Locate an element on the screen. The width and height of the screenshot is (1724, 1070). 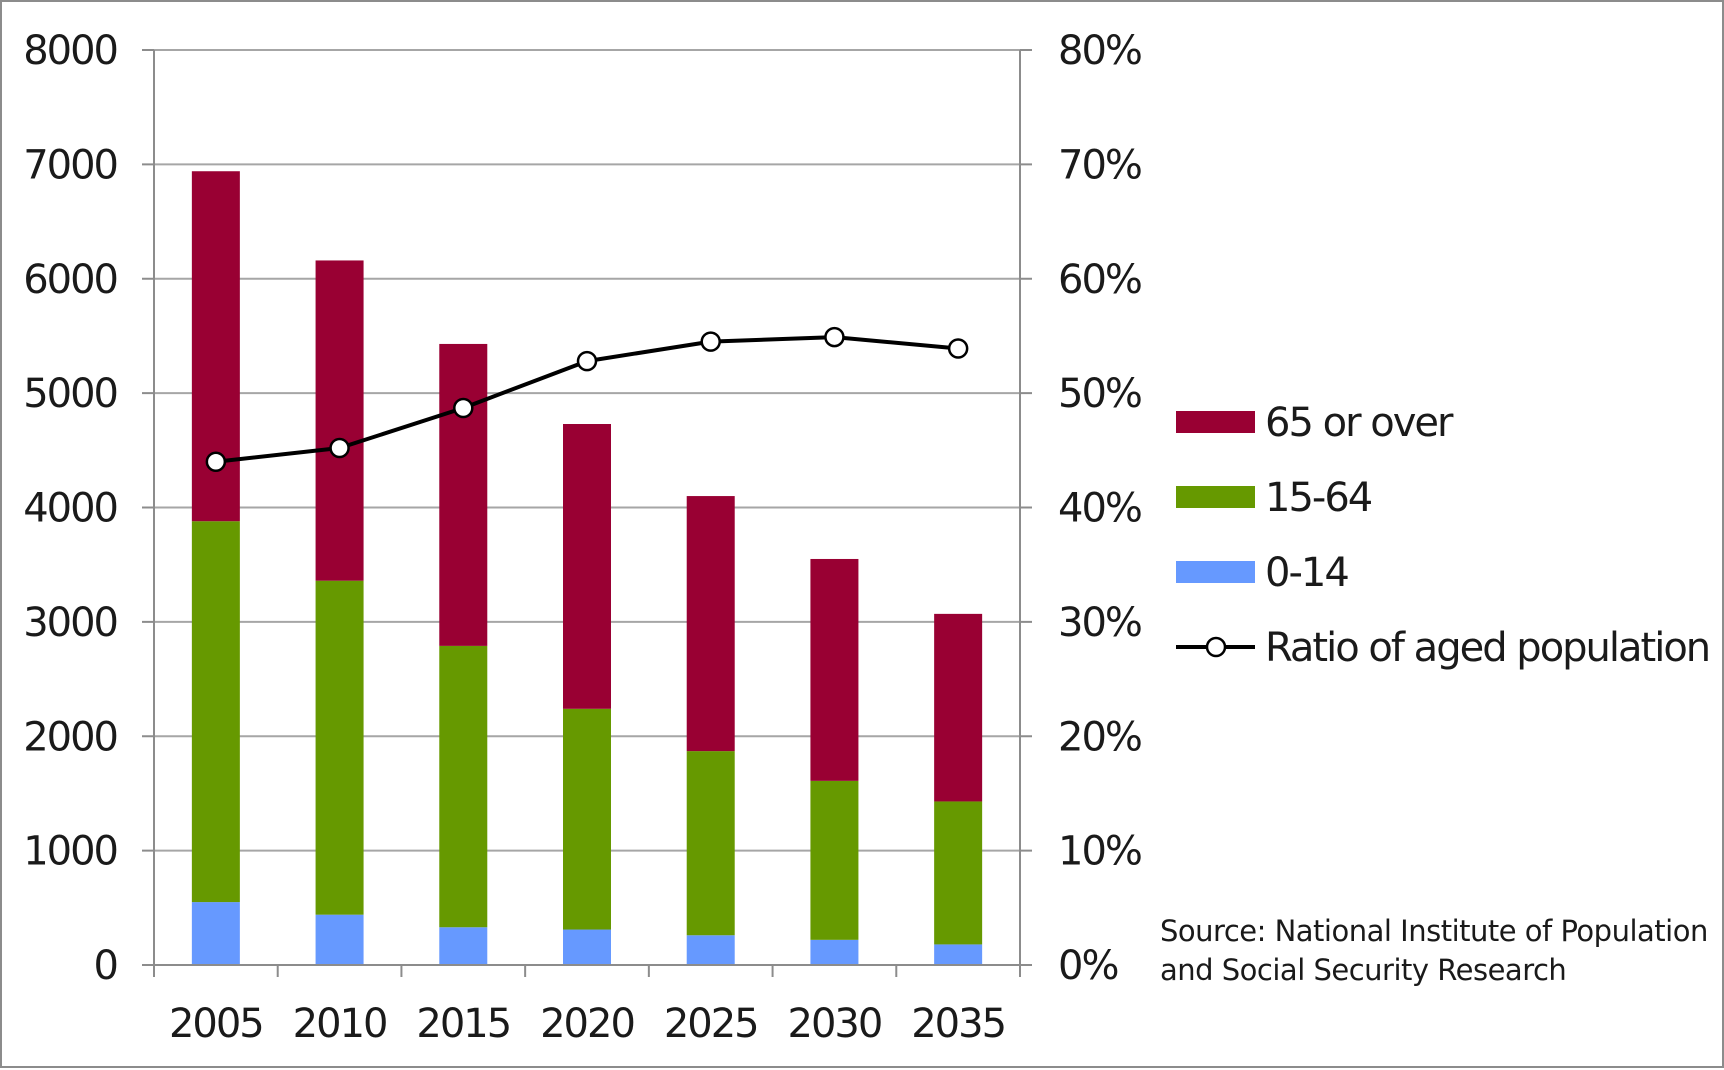
x-tick-label: 2030 is located at coordinates (835, 1024).